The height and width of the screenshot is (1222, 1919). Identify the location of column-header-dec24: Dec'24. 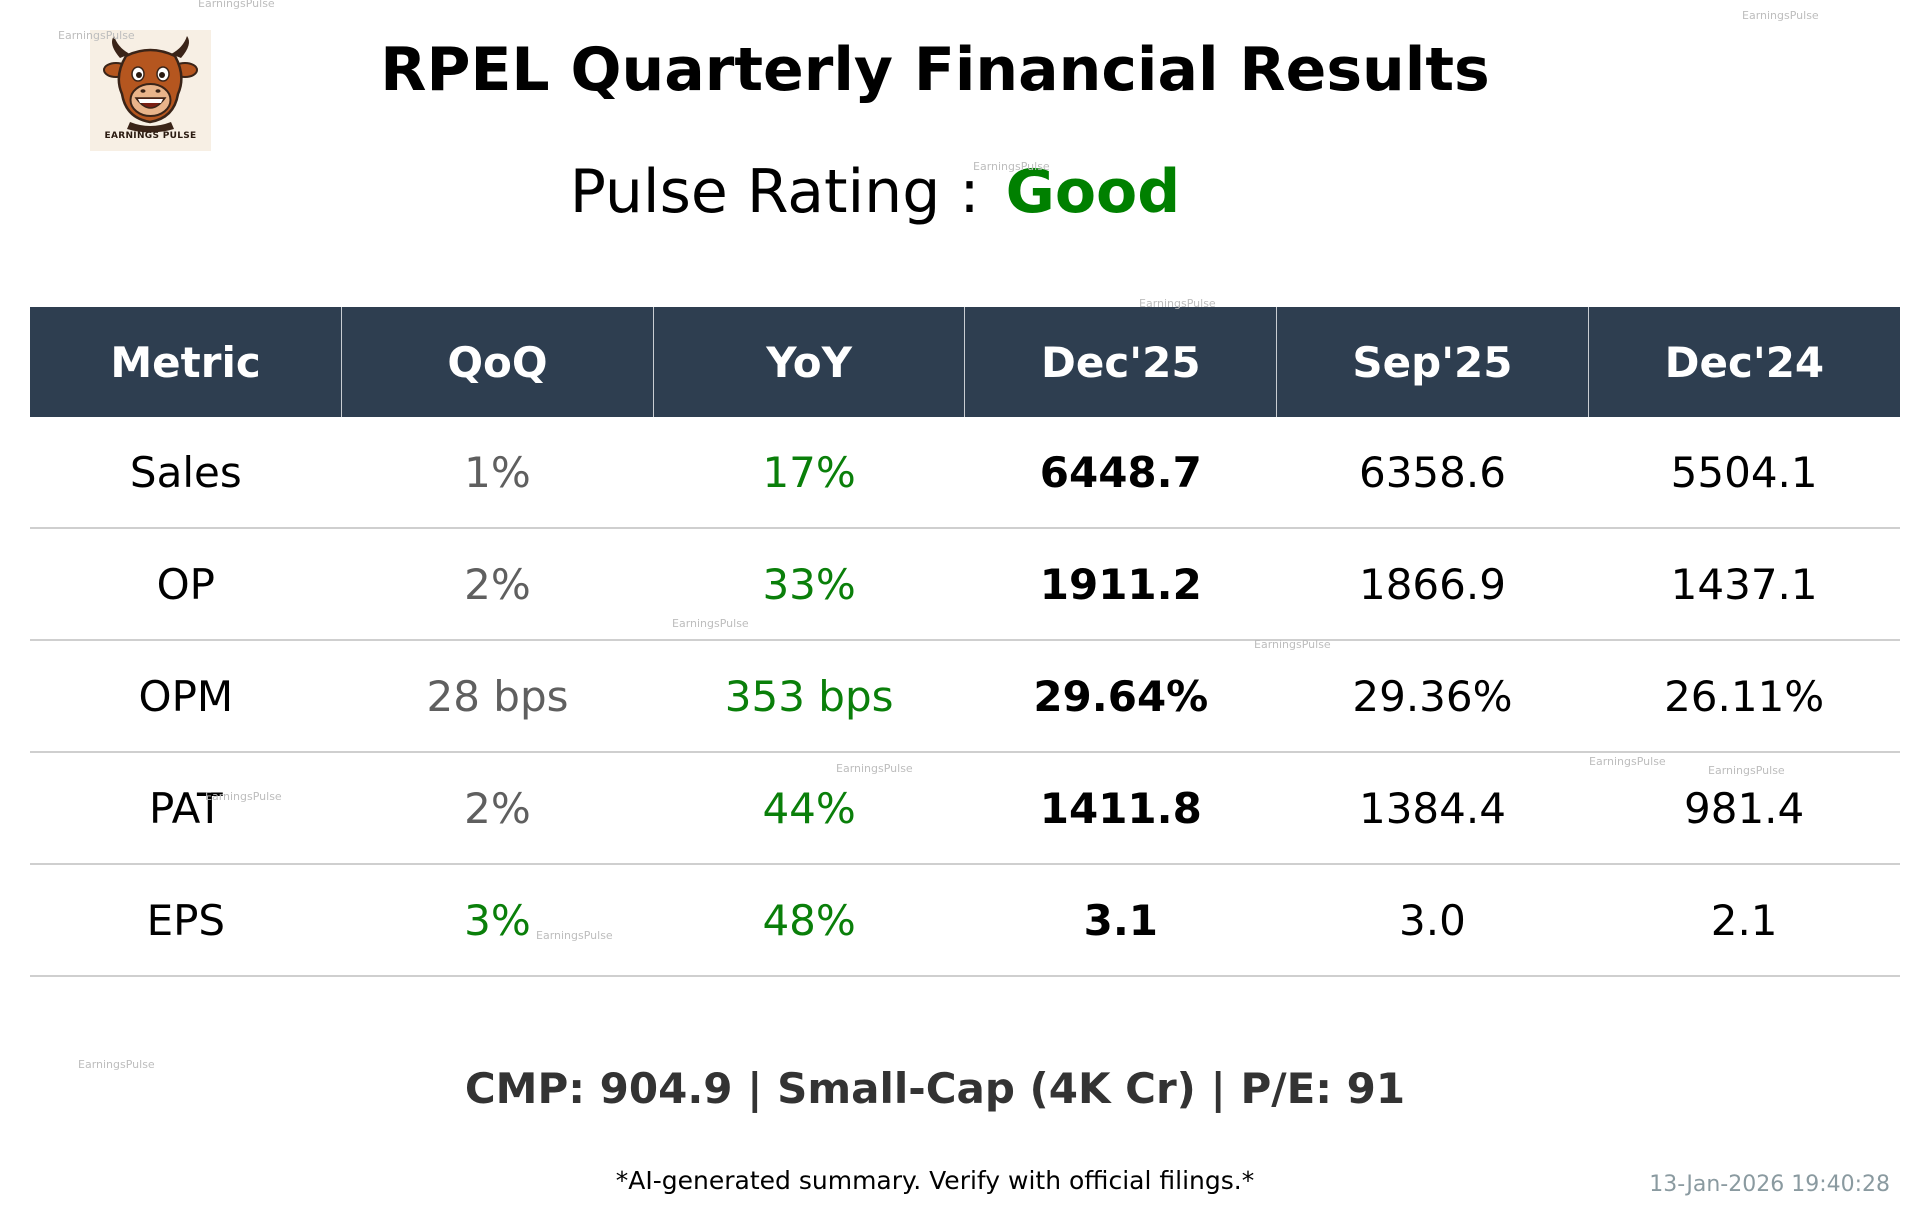
(1743, 362).